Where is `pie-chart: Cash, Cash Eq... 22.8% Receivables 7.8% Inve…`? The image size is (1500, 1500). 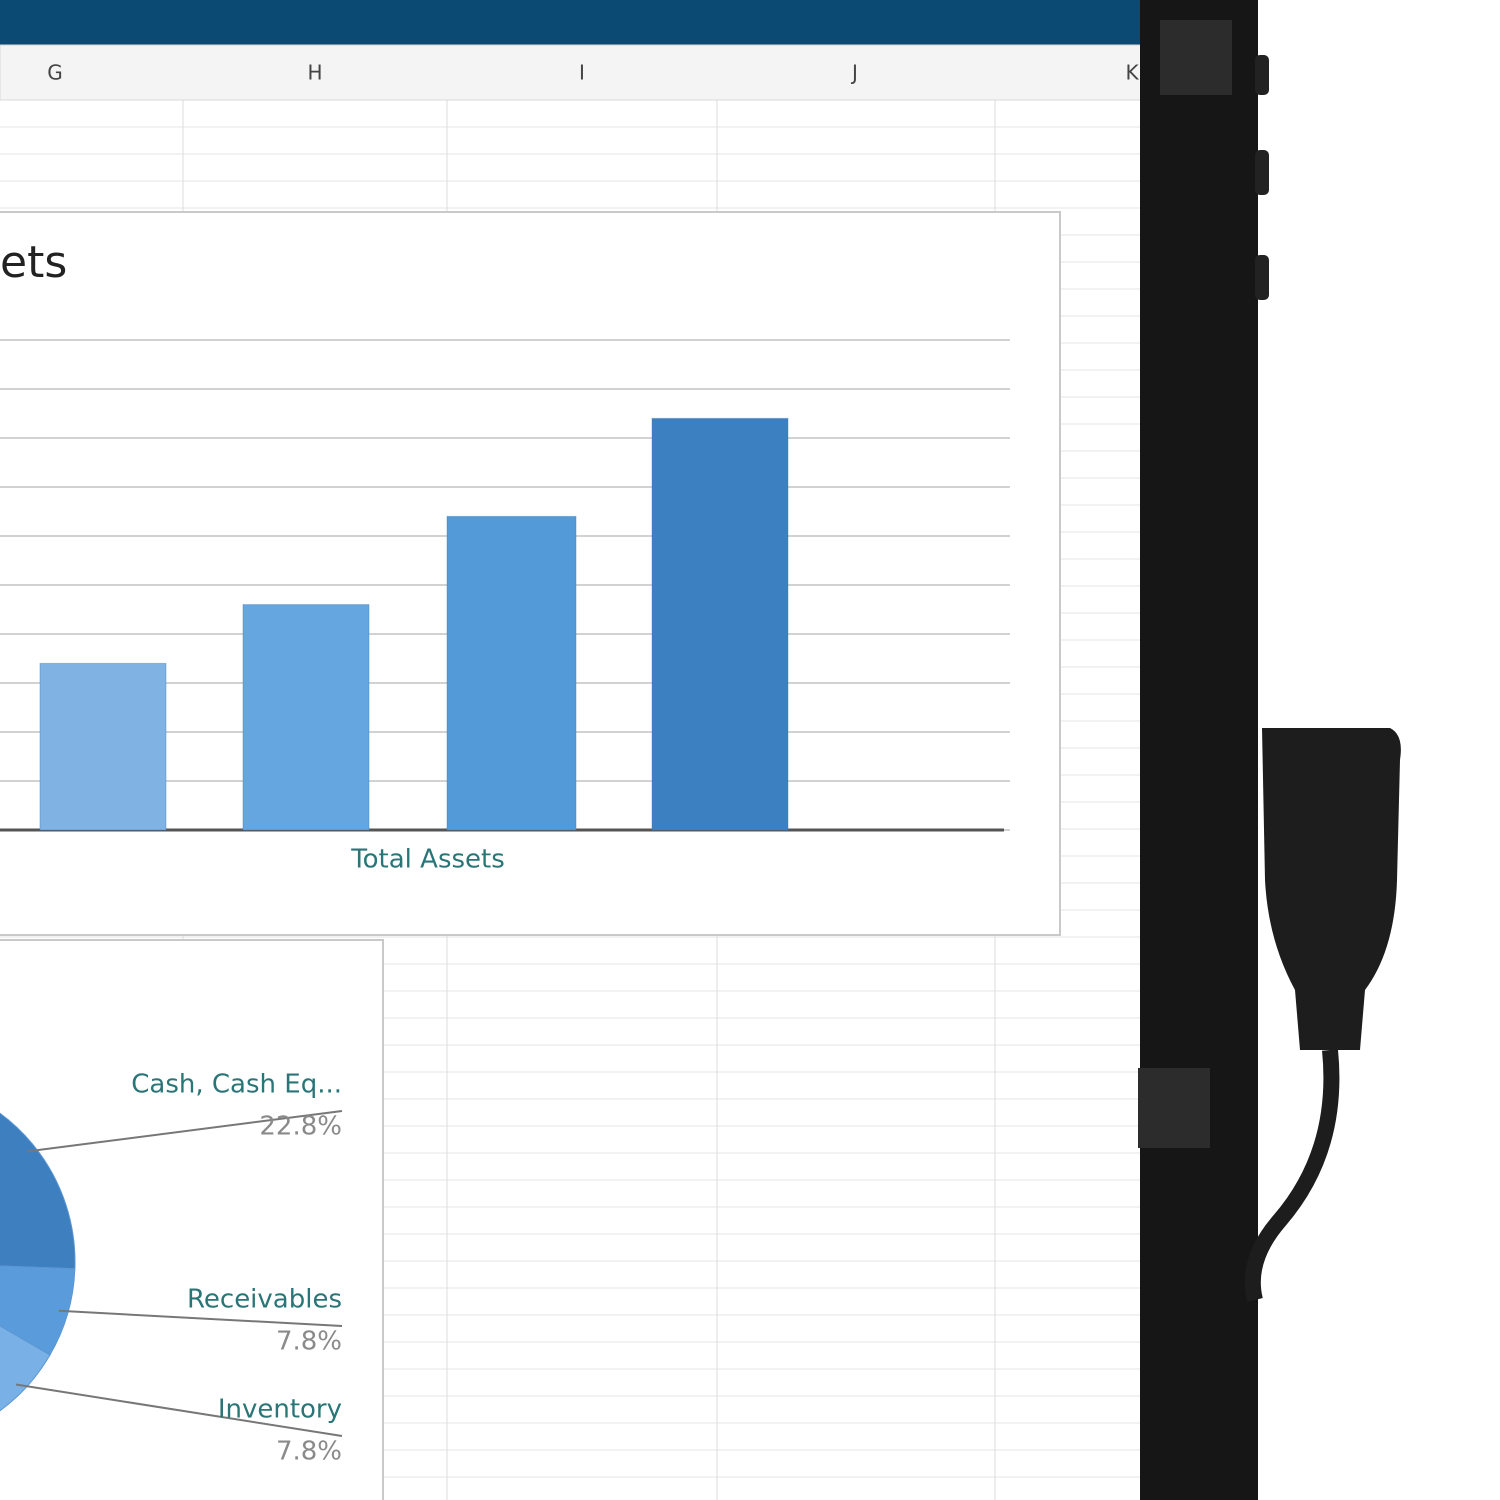
pie-chart: Cash, Cash Eq... 22.8% Receivables 7.8% Inve… is located at coordinates (171, 1268).